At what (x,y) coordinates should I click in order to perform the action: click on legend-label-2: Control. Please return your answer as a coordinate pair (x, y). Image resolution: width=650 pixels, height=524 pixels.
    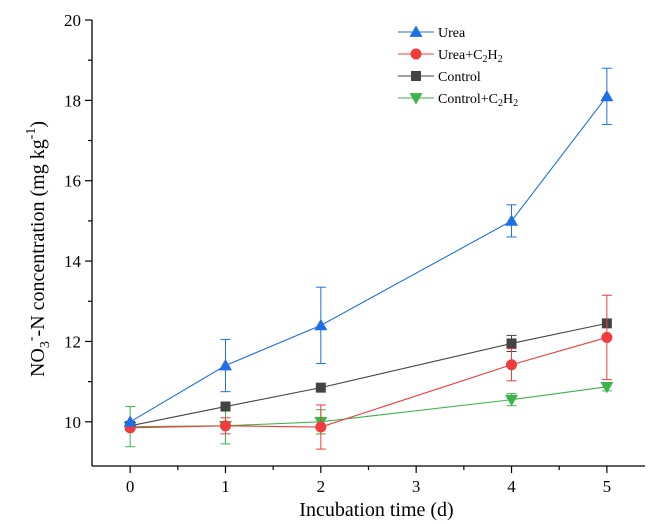
    Looking at the image, I should click on (459, 77).